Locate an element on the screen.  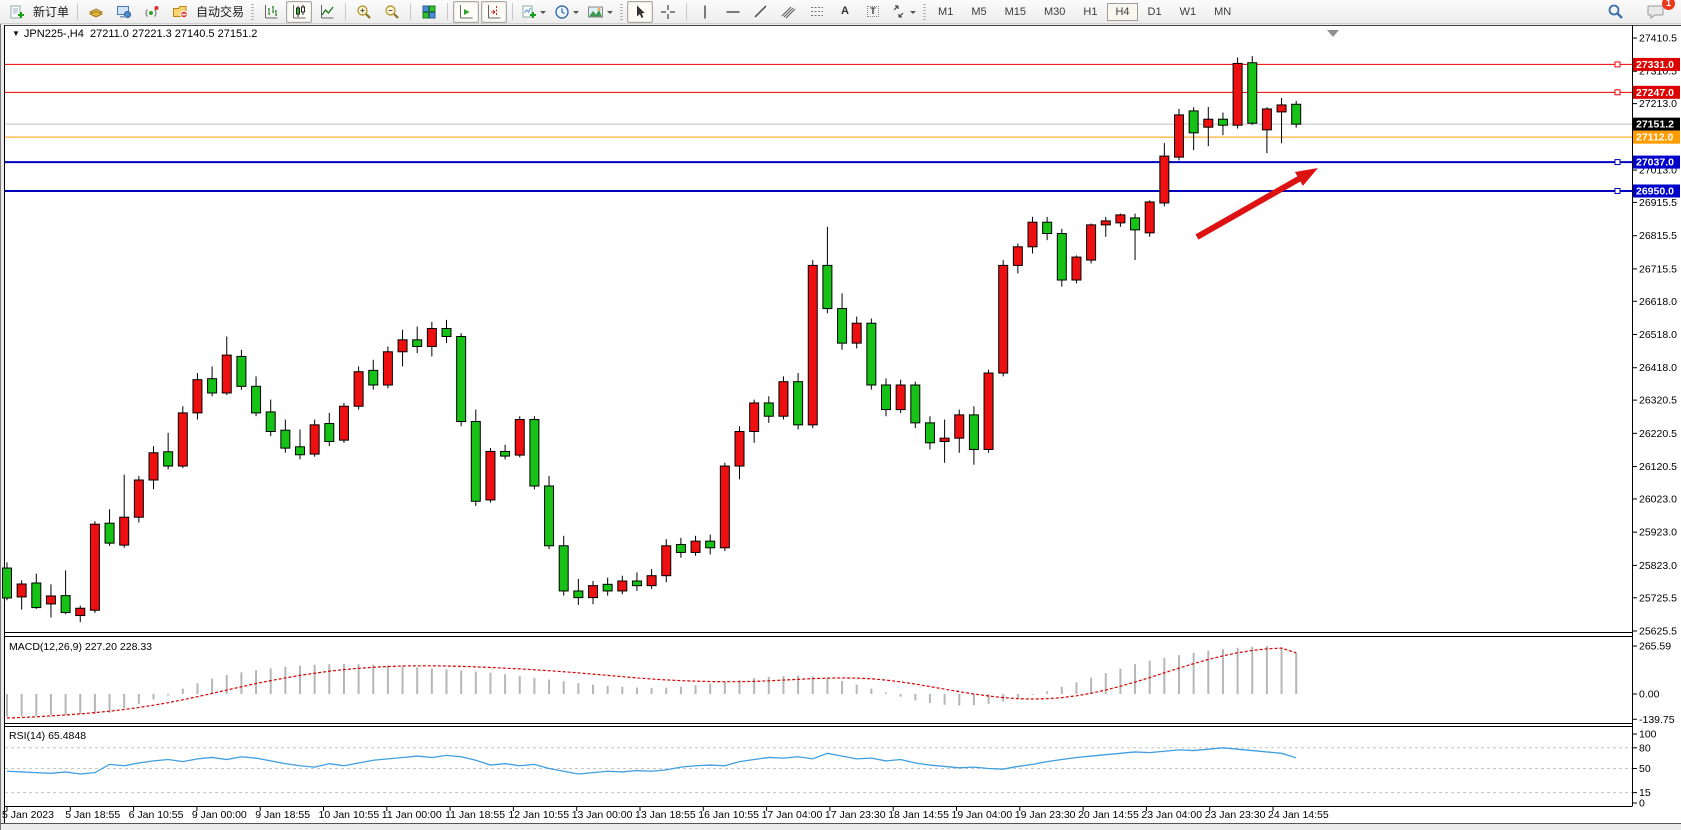
bar-chart-icon is located at coordinates (271, 11).